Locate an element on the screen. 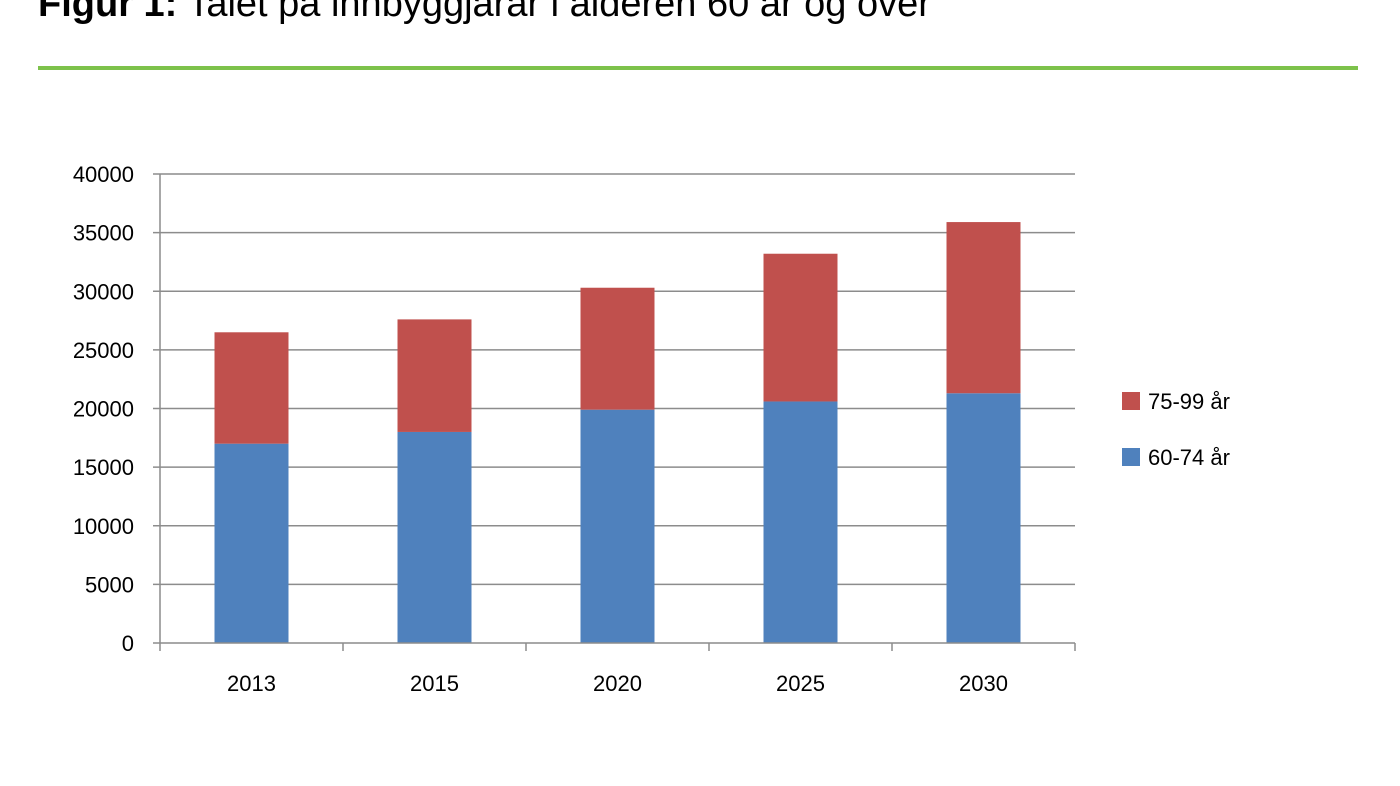  y-tick-label: 25000 is located at coordinates (103, 350).